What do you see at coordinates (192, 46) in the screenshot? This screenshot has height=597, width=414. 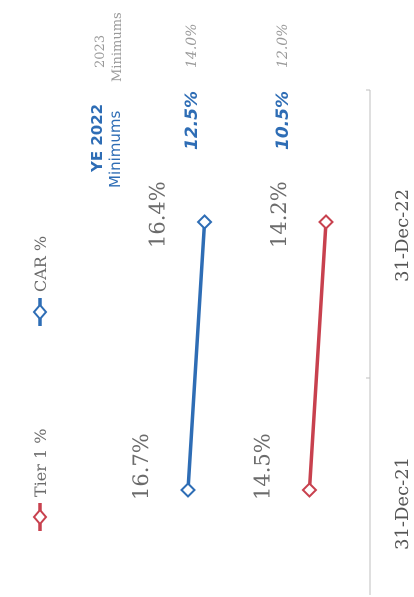 I see `y2023-car-minimum: 14.0%` at bounding box center [192, 46].